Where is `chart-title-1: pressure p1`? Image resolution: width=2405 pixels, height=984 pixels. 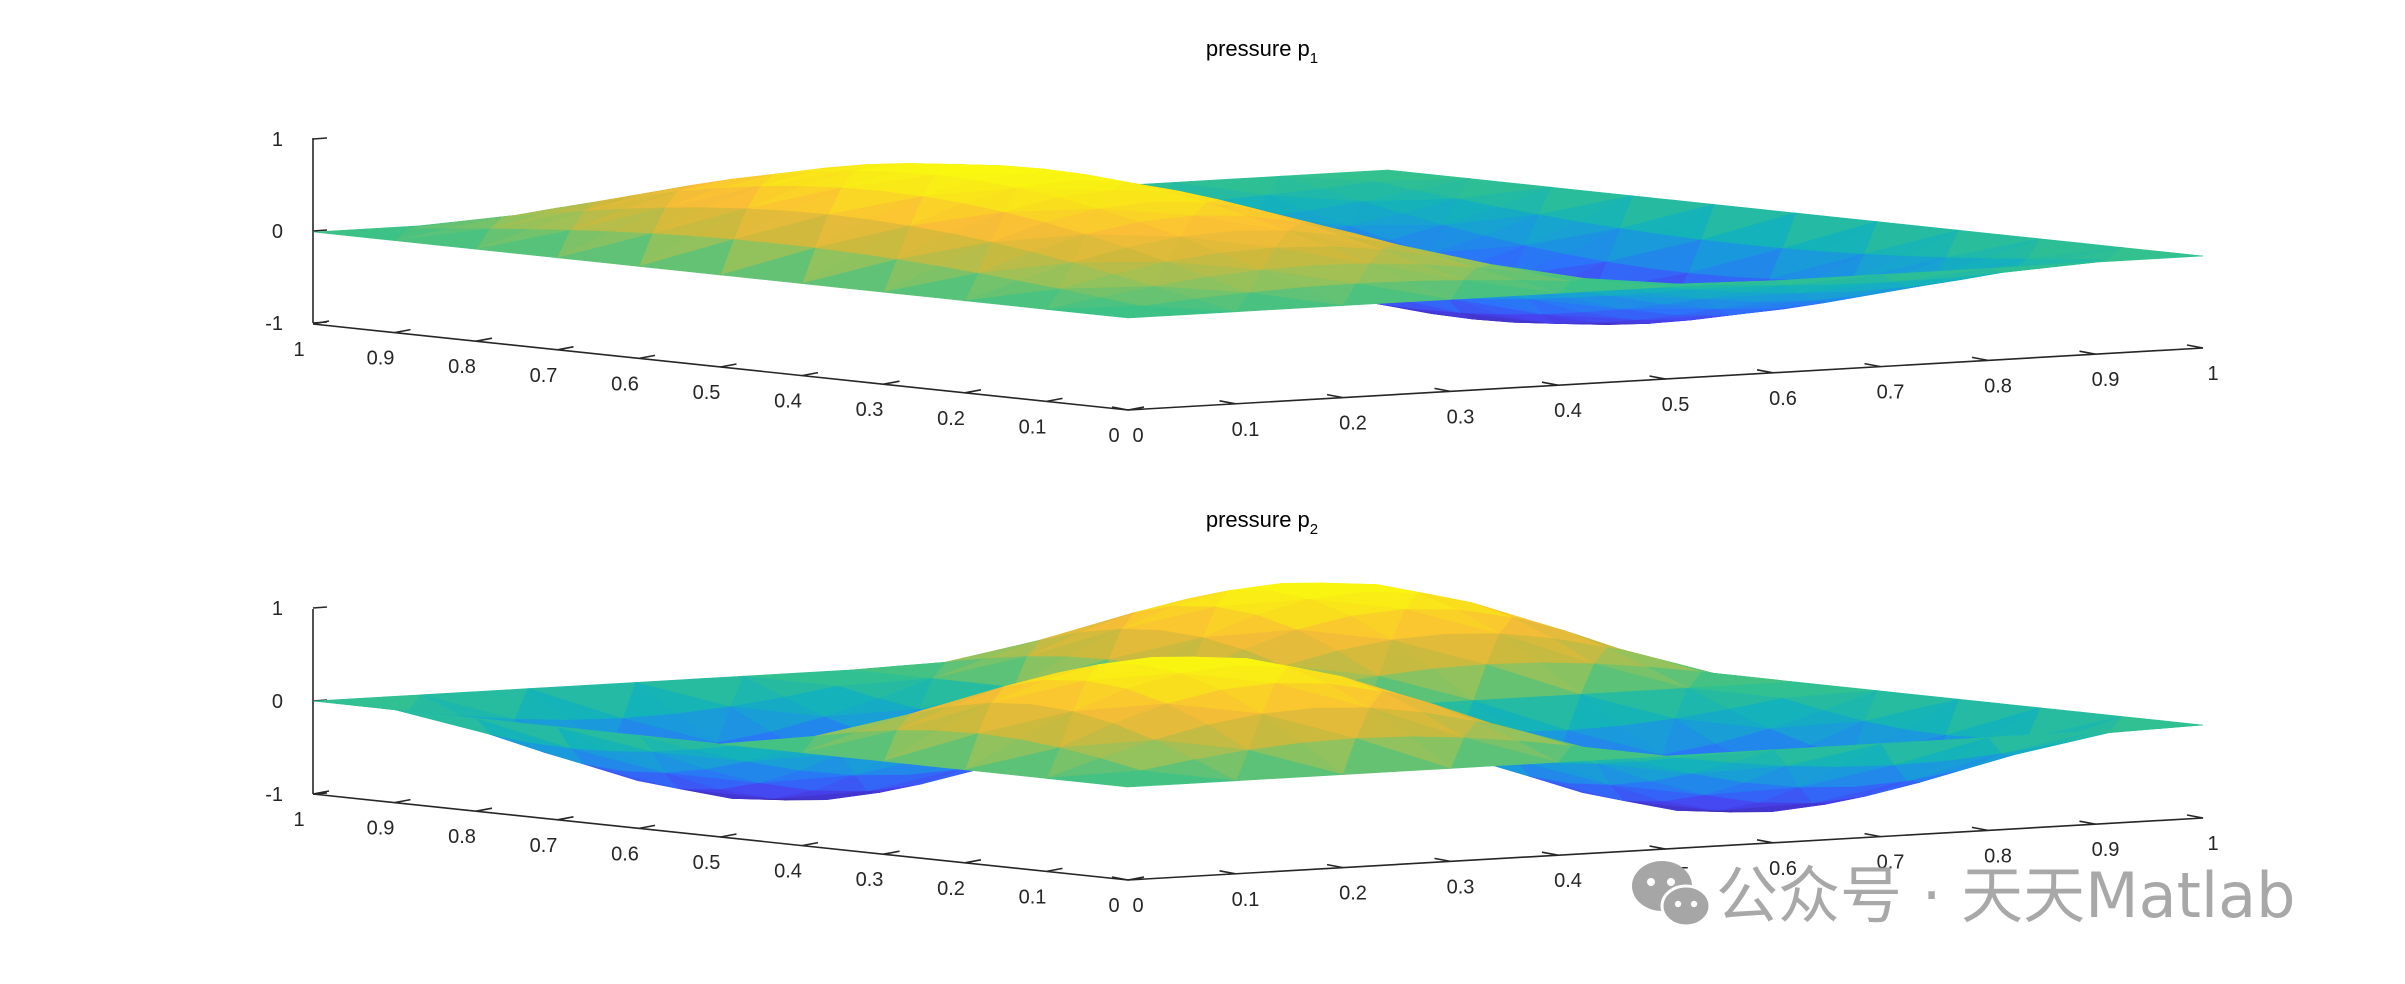 chart-title-1: pressure p1 is located at coordinates (1262, 51).